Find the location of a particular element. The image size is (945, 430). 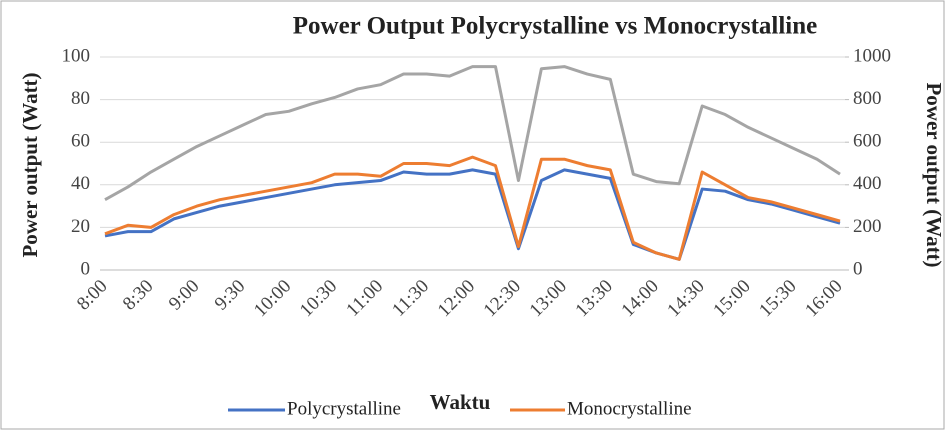

y2-axis-title: Power output (Watt) is located at coordinates (933, 174).